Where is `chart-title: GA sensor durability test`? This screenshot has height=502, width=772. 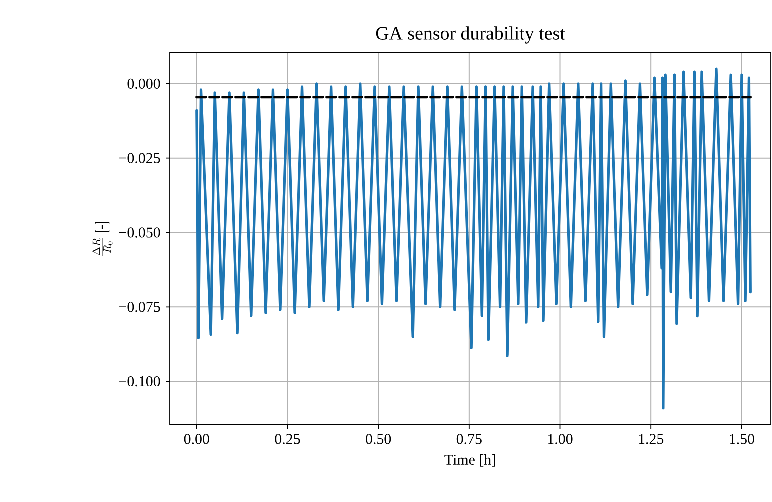
chart-title: GA sensor durability test is located at coordinates (471, 35).